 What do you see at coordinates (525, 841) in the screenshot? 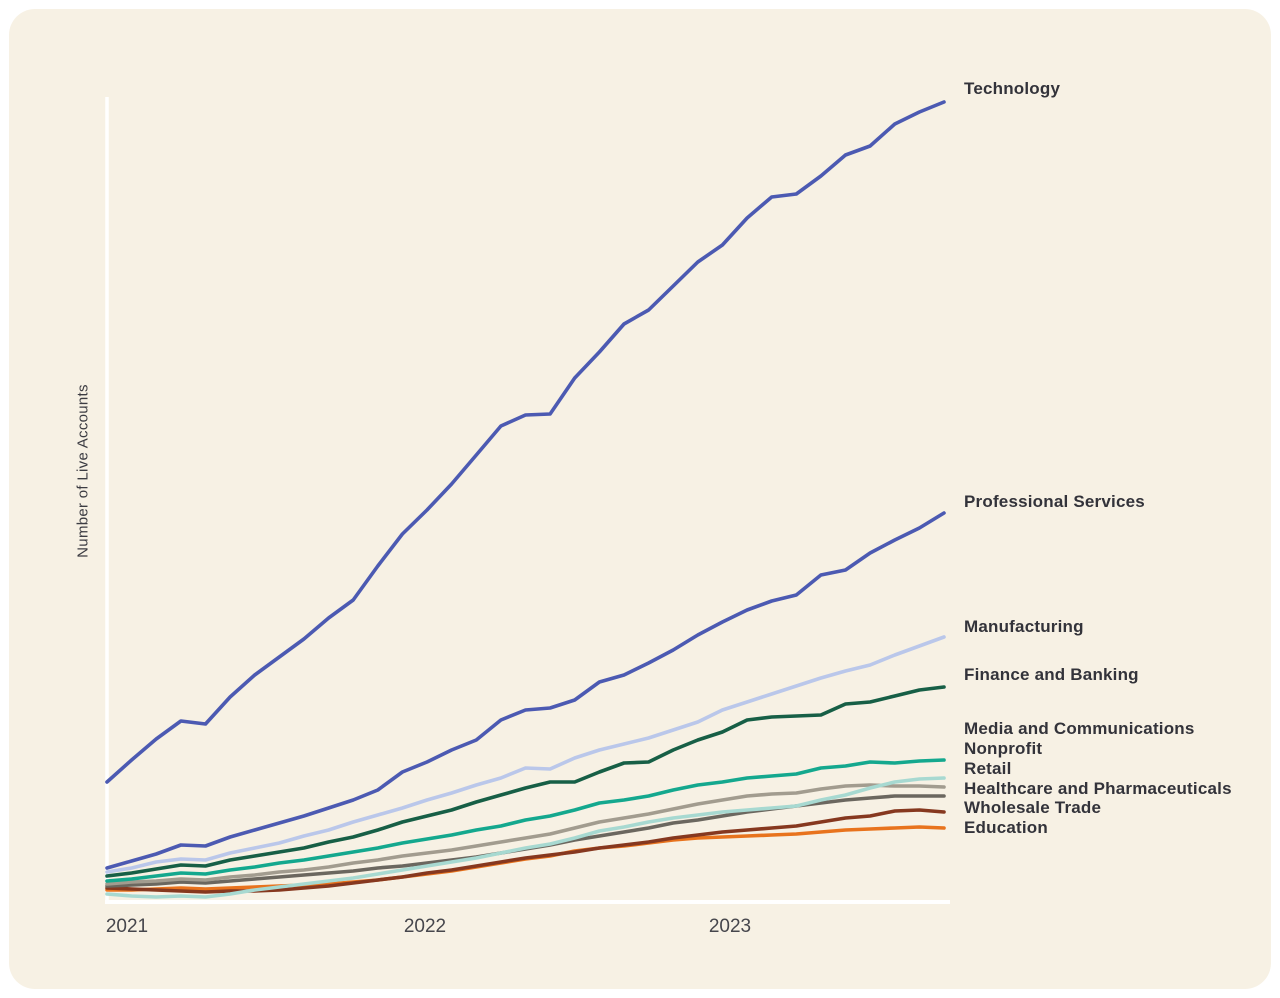
I see `series-line-healthcare-and-pharmaceuticals` at bounding box center [525, 841].